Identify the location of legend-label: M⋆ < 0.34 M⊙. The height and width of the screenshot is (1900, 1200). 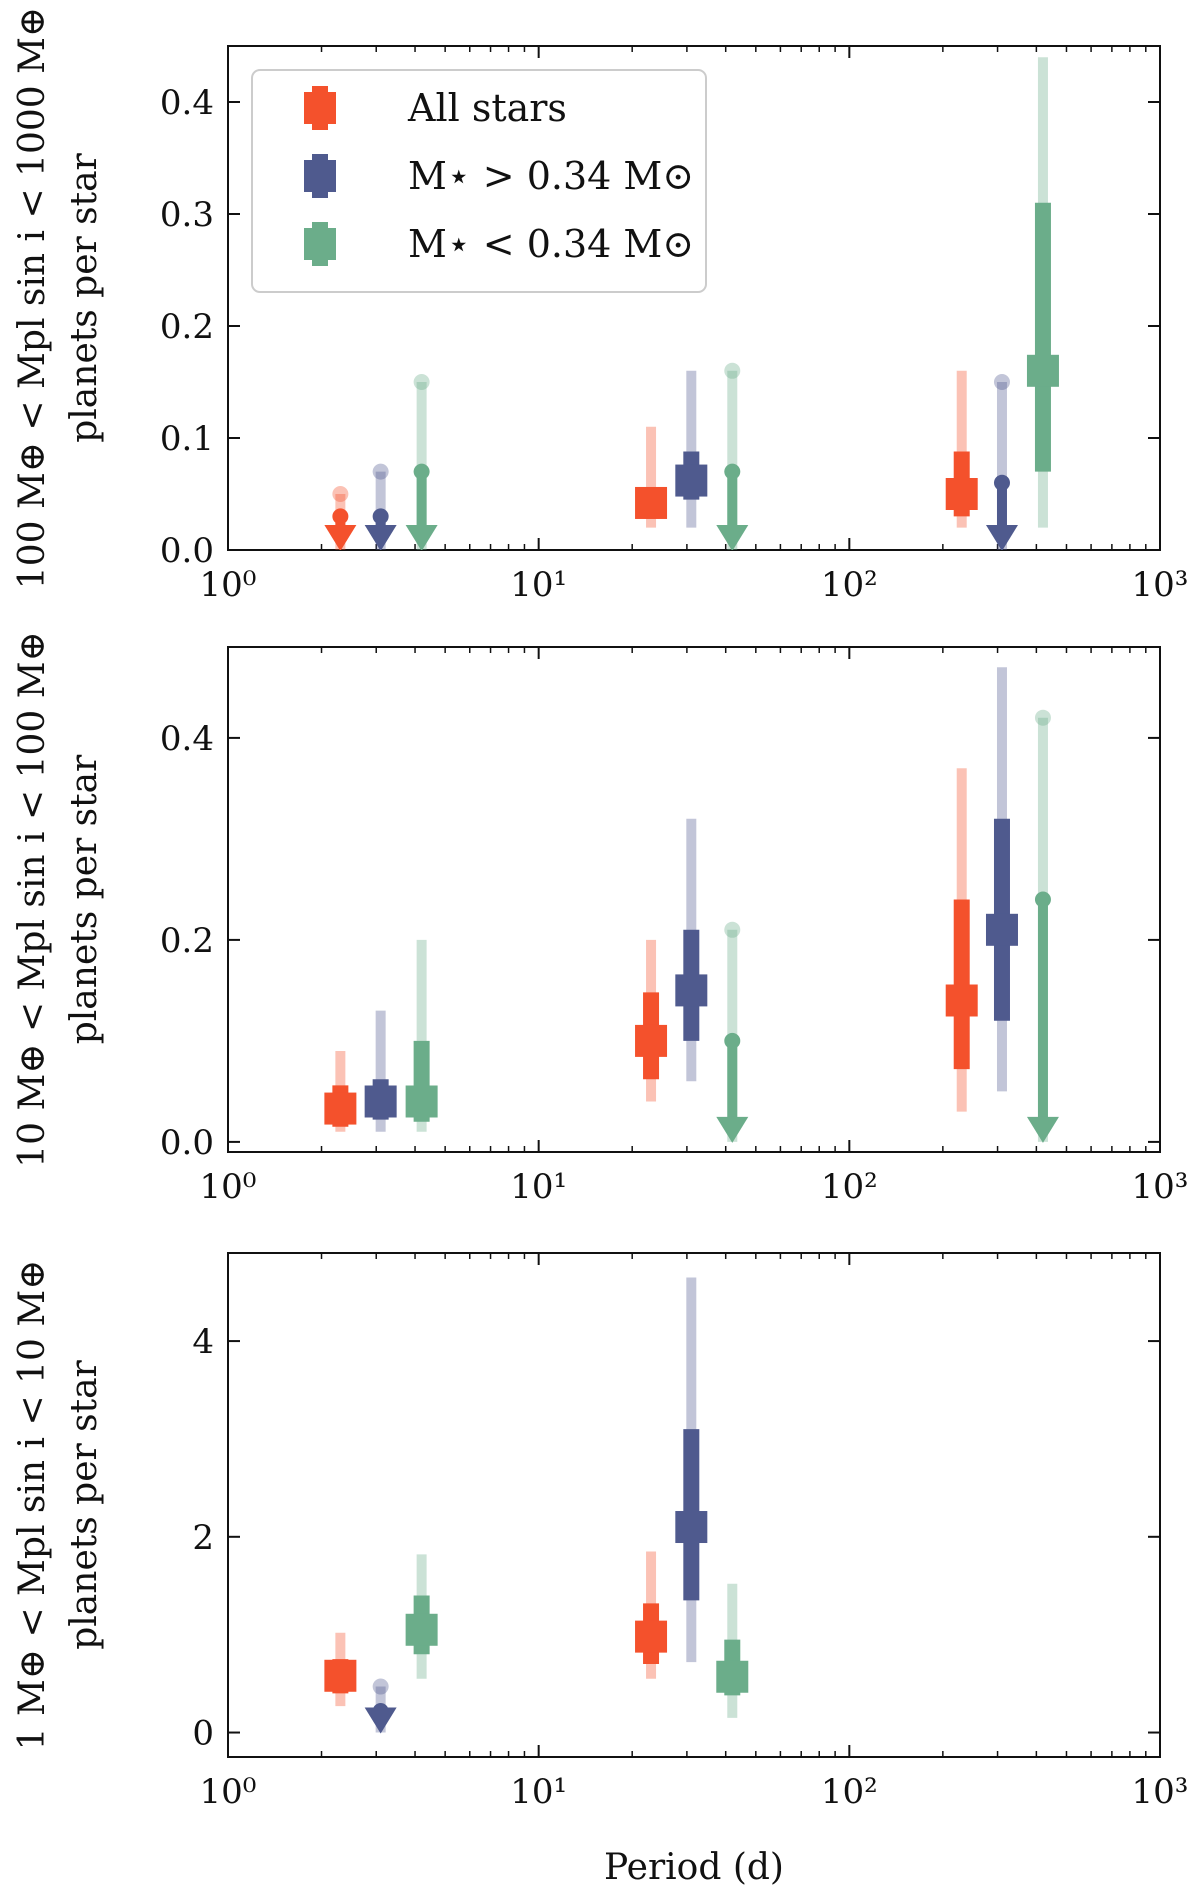
(551, 244).